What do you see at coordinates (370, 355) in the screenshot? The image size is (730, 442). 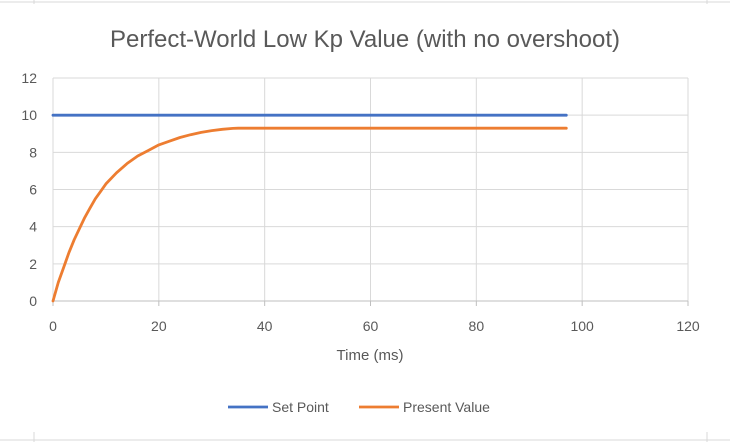 I see `x-axis-title: Time (ms)` at bounding box center [370, 355].